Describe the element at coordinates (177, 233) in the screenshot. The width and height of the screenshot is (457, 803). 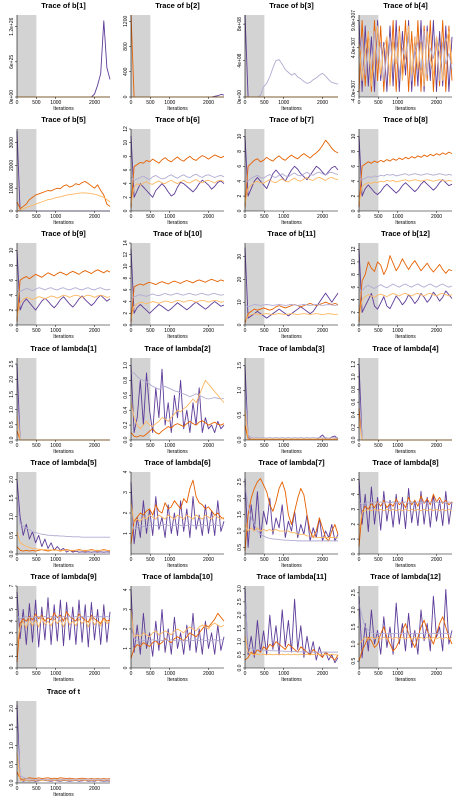
I see `chart-title: Trace of b[10]` at that location.